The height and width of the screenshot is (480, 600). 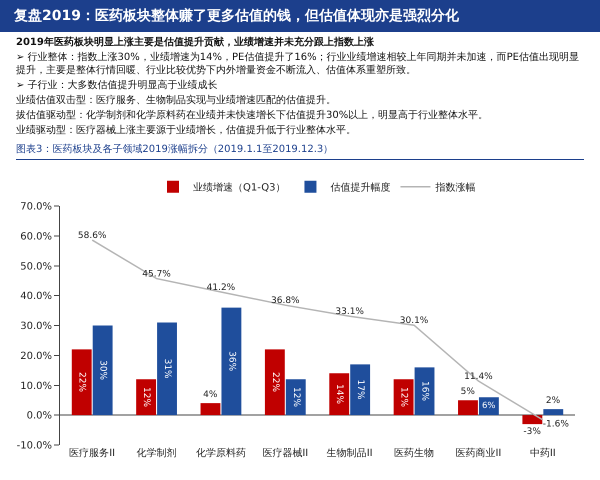 What do you see at coordinates (221, 453) in the screenshot?
I see `x-tick-label: 化学原料药` at bounding box center [221, 453].